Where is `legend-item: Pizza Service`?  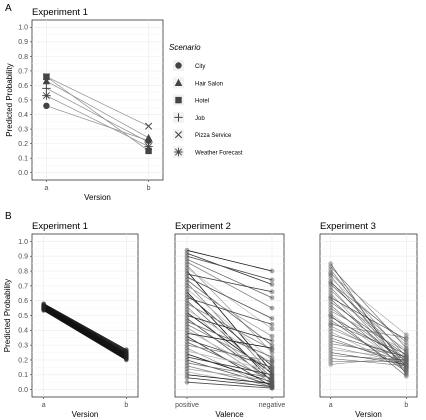 legend-item: Pizza Service is located at coordinates (202, 135).